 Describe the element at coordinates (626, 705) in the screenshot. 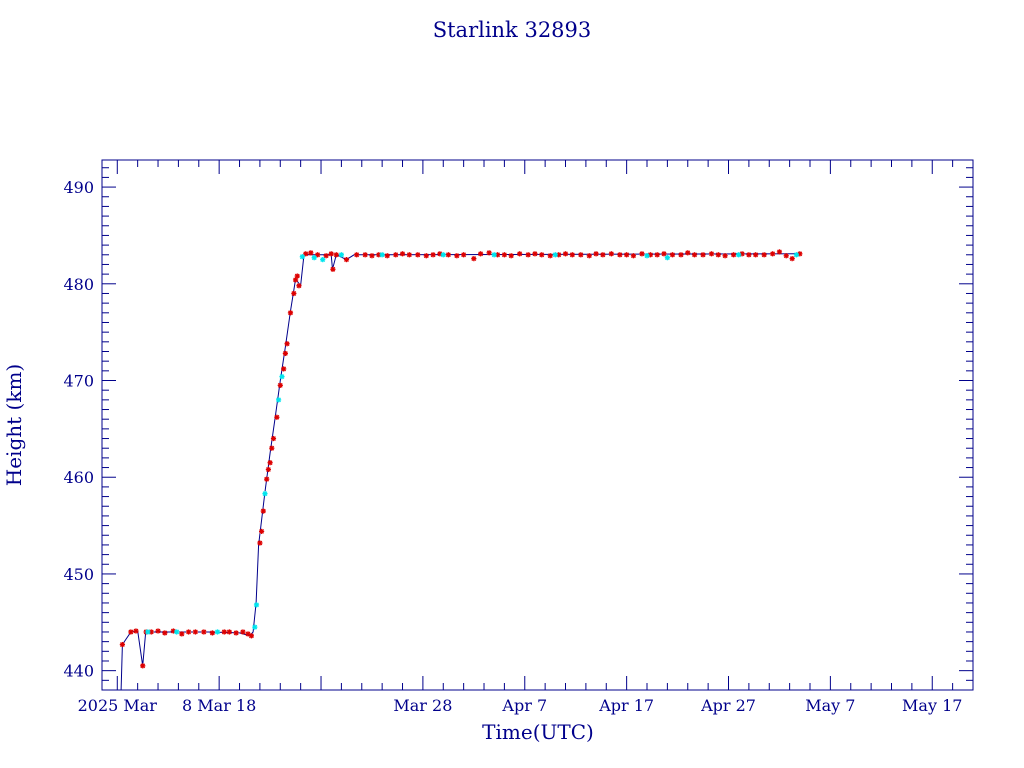

I see `x-tick-label: Apr 17` at that location.